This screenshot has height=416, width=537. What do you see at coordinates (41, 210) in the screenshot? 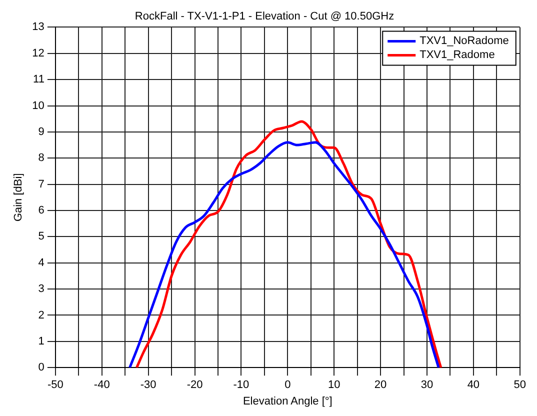
I see `y-tick-label: 6` at bounding box center [41, 210].